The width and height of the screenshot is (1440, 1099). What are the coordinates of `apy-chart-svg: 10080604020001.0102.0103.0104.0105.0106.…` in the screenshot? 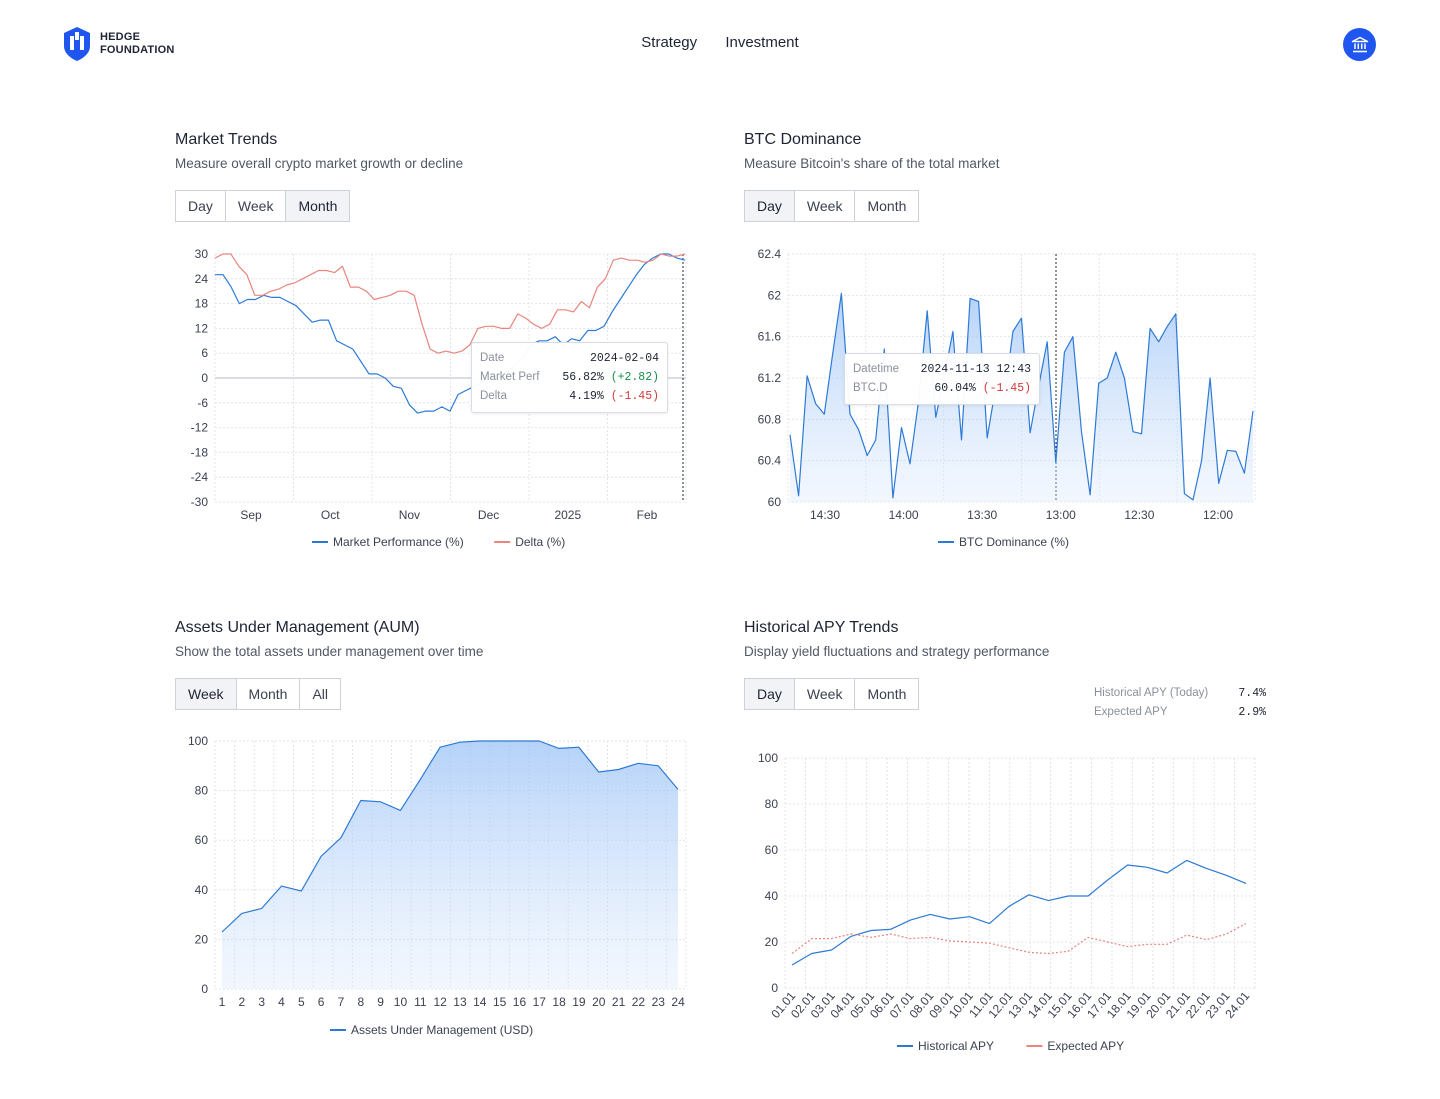 It's located at (1007, 902).